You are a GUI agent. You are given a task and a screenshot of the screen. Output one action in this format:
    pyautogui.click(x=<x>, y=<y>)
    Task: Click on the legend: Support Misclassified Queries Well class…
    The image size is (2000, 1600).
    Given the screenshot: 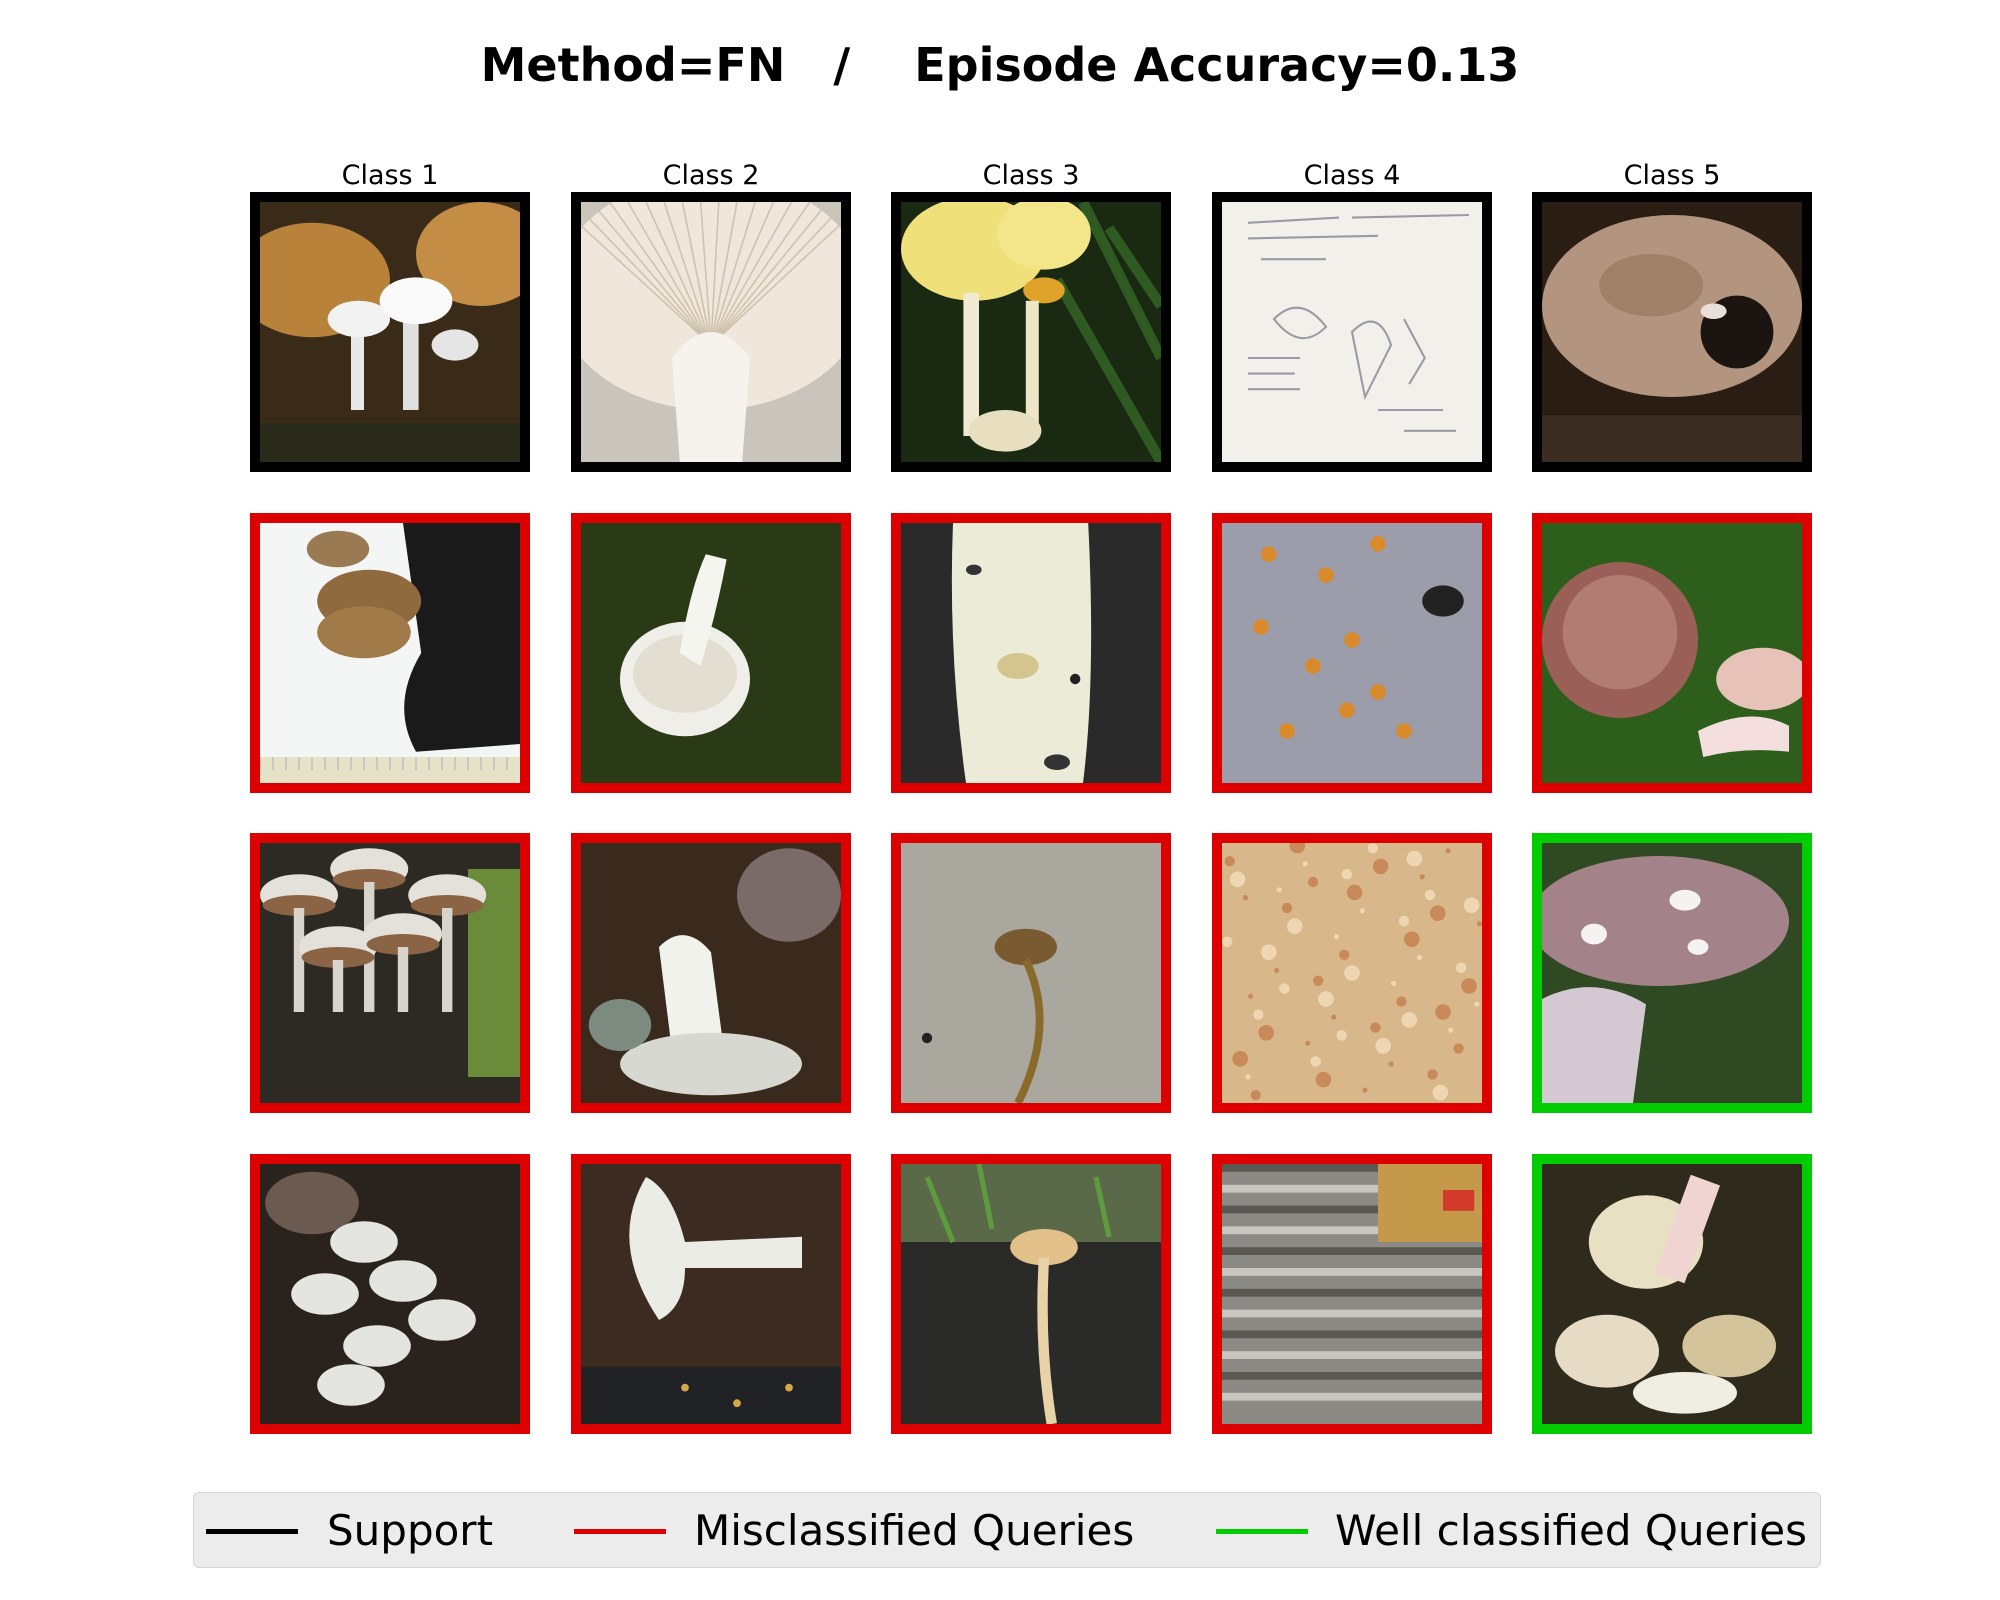 What is the action you would take?
    pyautogui.click(x=1007, y=1530)
    